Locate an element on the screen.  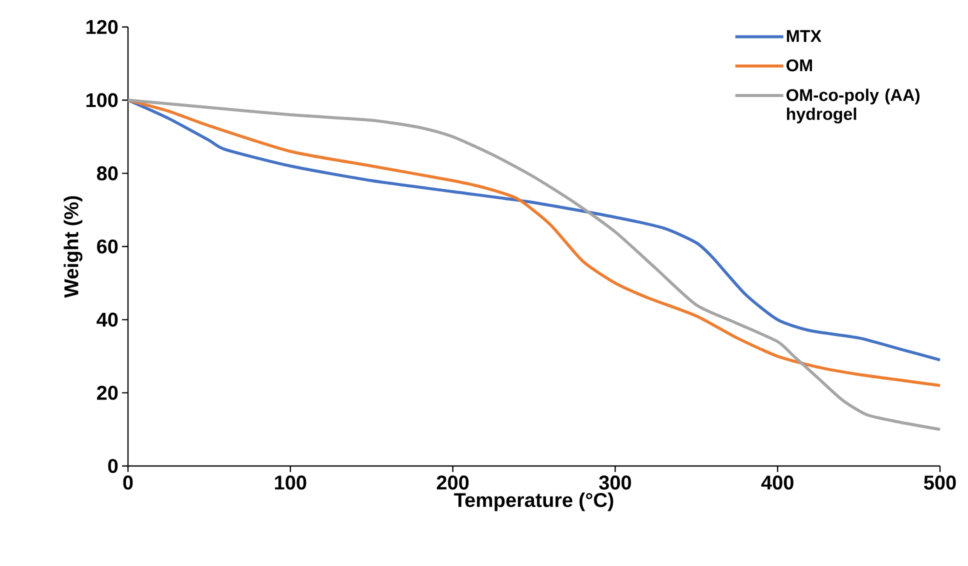
legend-label: OM is located at coordinates (799, 65).